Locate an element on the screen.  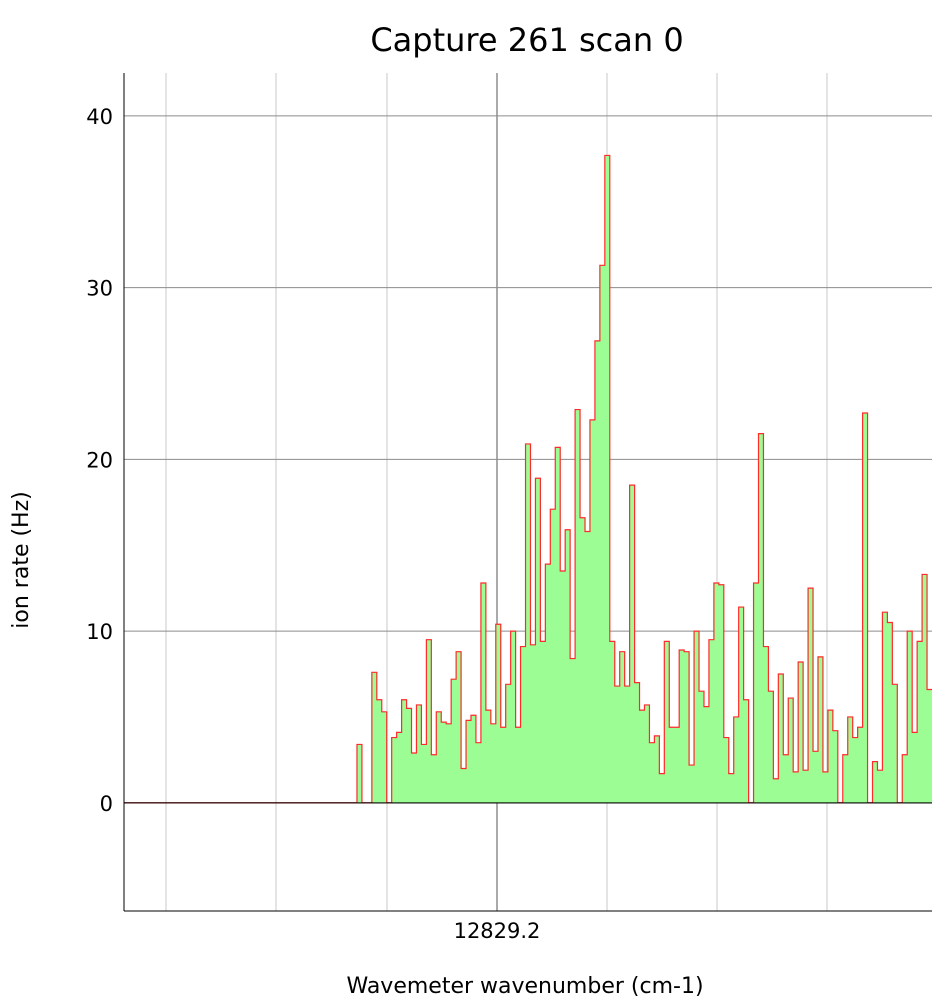
y-tick-label: 20 is located at coordinates (99, 460).